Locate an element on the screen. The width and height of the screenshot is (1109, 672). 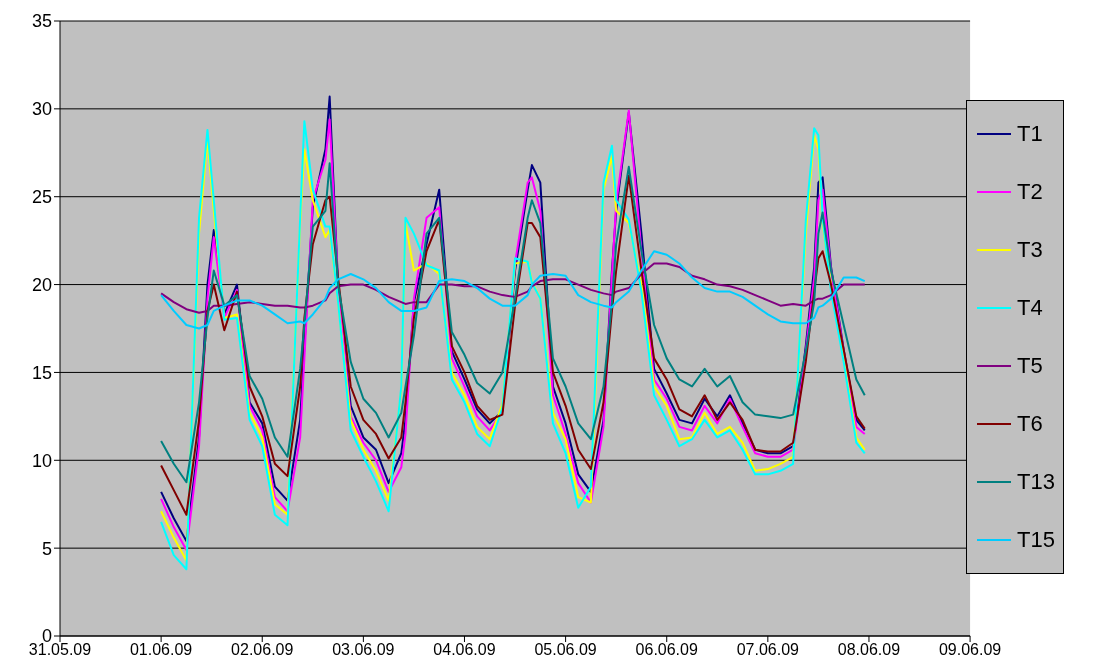
y-tick-label: 30 is located at coordinates (41, 109).